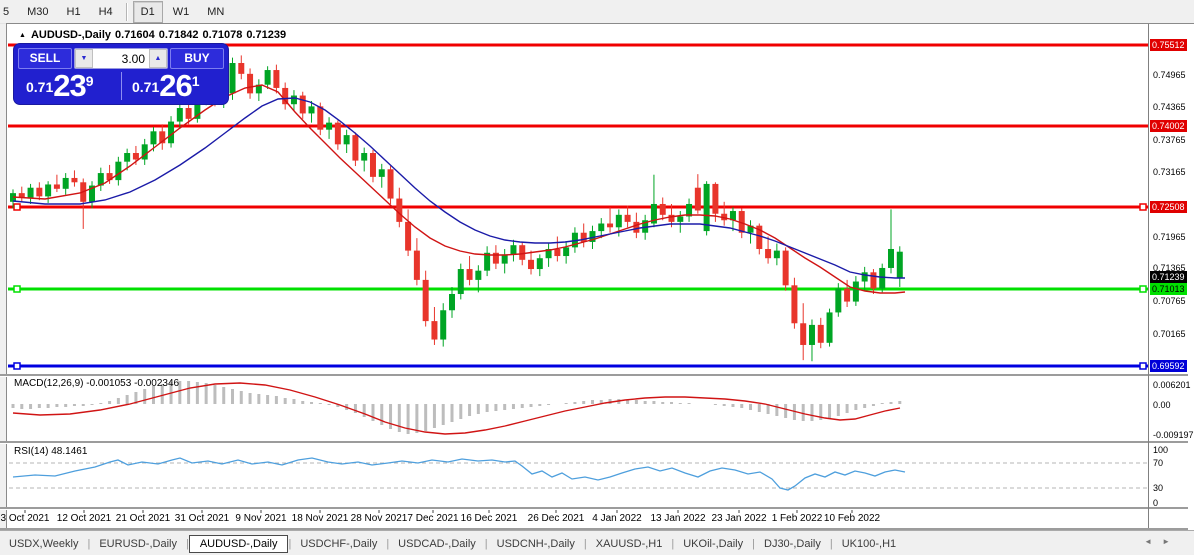  Describe the element at coordinates (50, 451) in the screenshot. I see `rsi-label: RSI(14) 48.1461` at that location.